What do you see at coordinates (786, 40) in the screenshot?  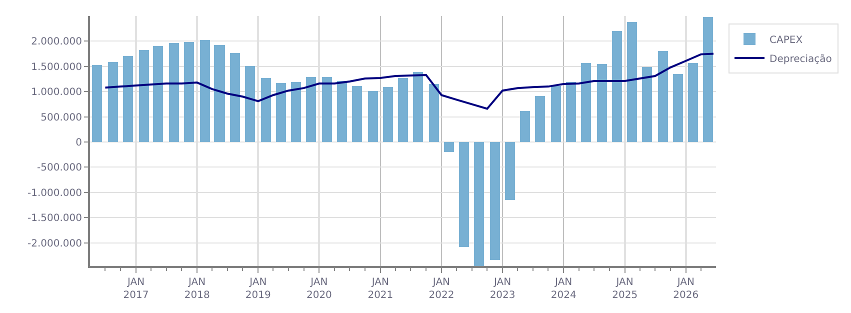 I see `legend-label: CAPEX` at bounding box center [786, 40].